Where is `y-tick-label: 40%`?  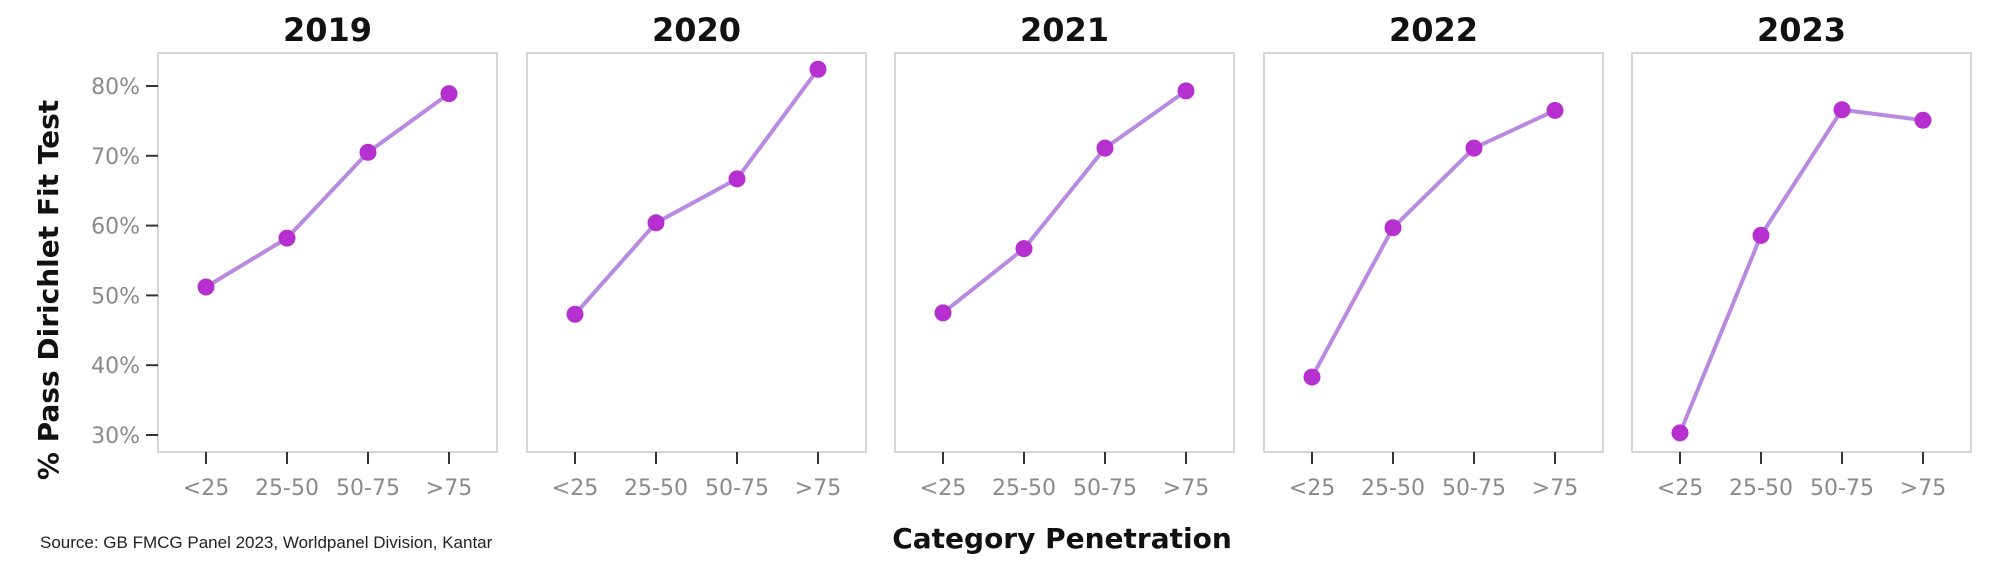 y-tick-label: 40% is located at coordinates (115, 366).